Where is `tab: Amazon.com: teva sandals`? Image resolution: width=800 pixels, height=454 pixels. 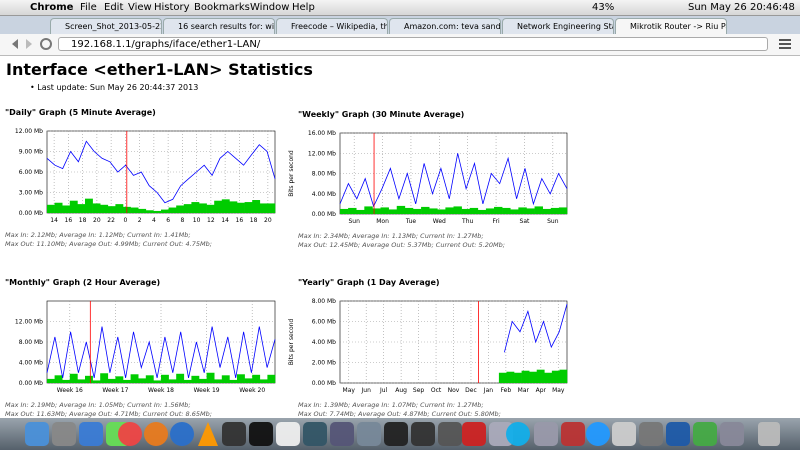 tab: Amazon.com: teva sandals is located at coordinates (445, 26).